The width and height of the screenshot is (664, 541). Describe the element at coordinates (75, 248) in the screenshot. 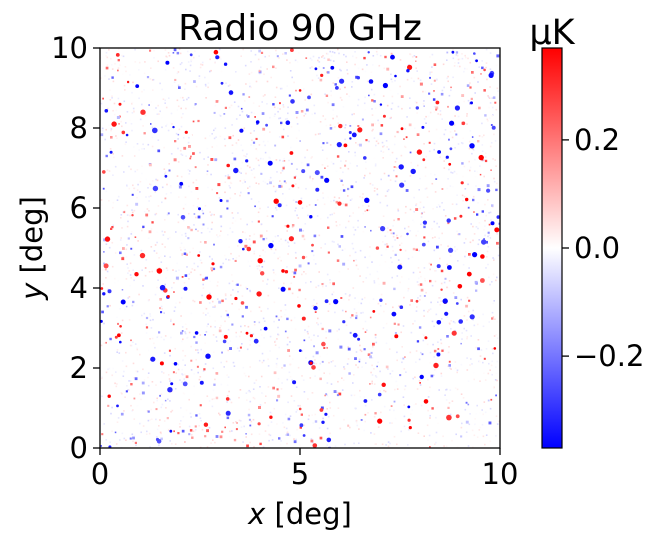

I see `y-axis-ticks: 0 2 4 6 8 10` at that location.